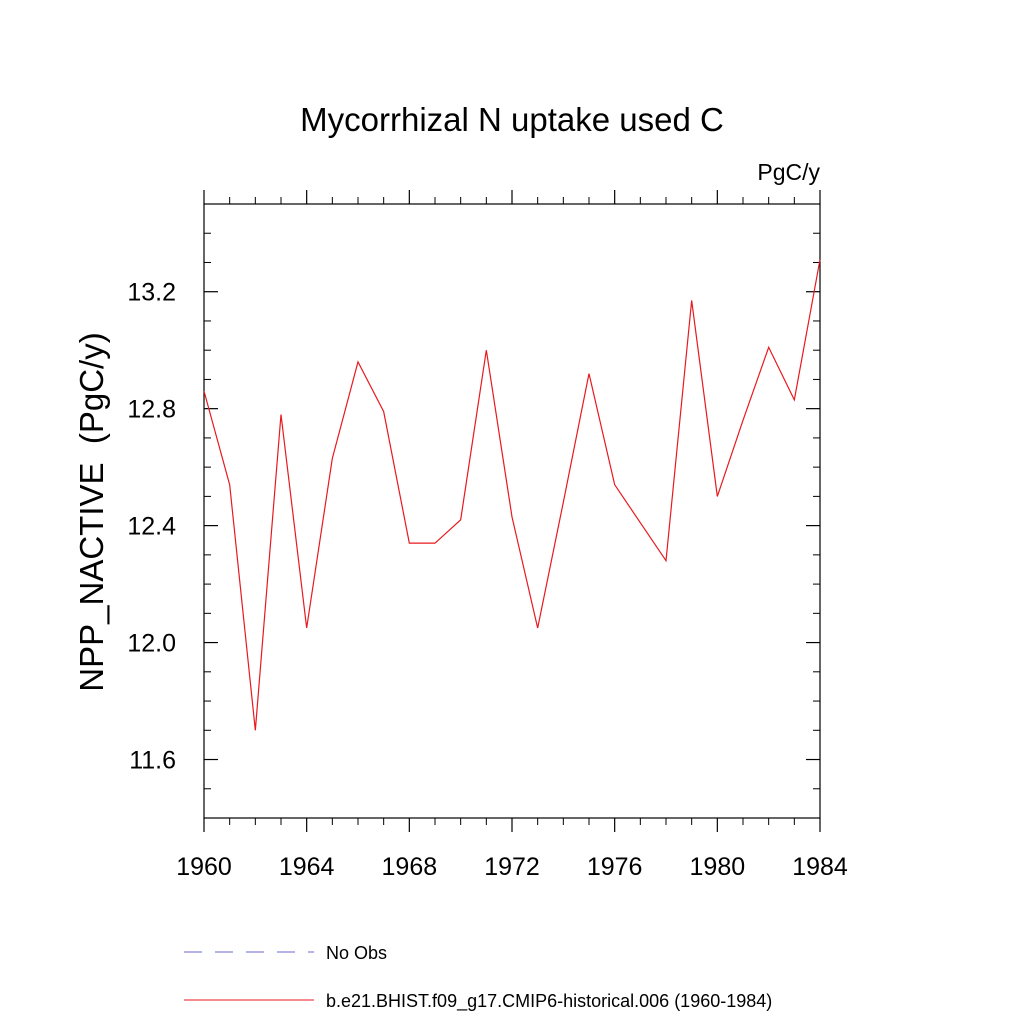 This screenshot has height=1024, width=1024. I want to click on y-tick-label: 13.2, so click(151, 293).